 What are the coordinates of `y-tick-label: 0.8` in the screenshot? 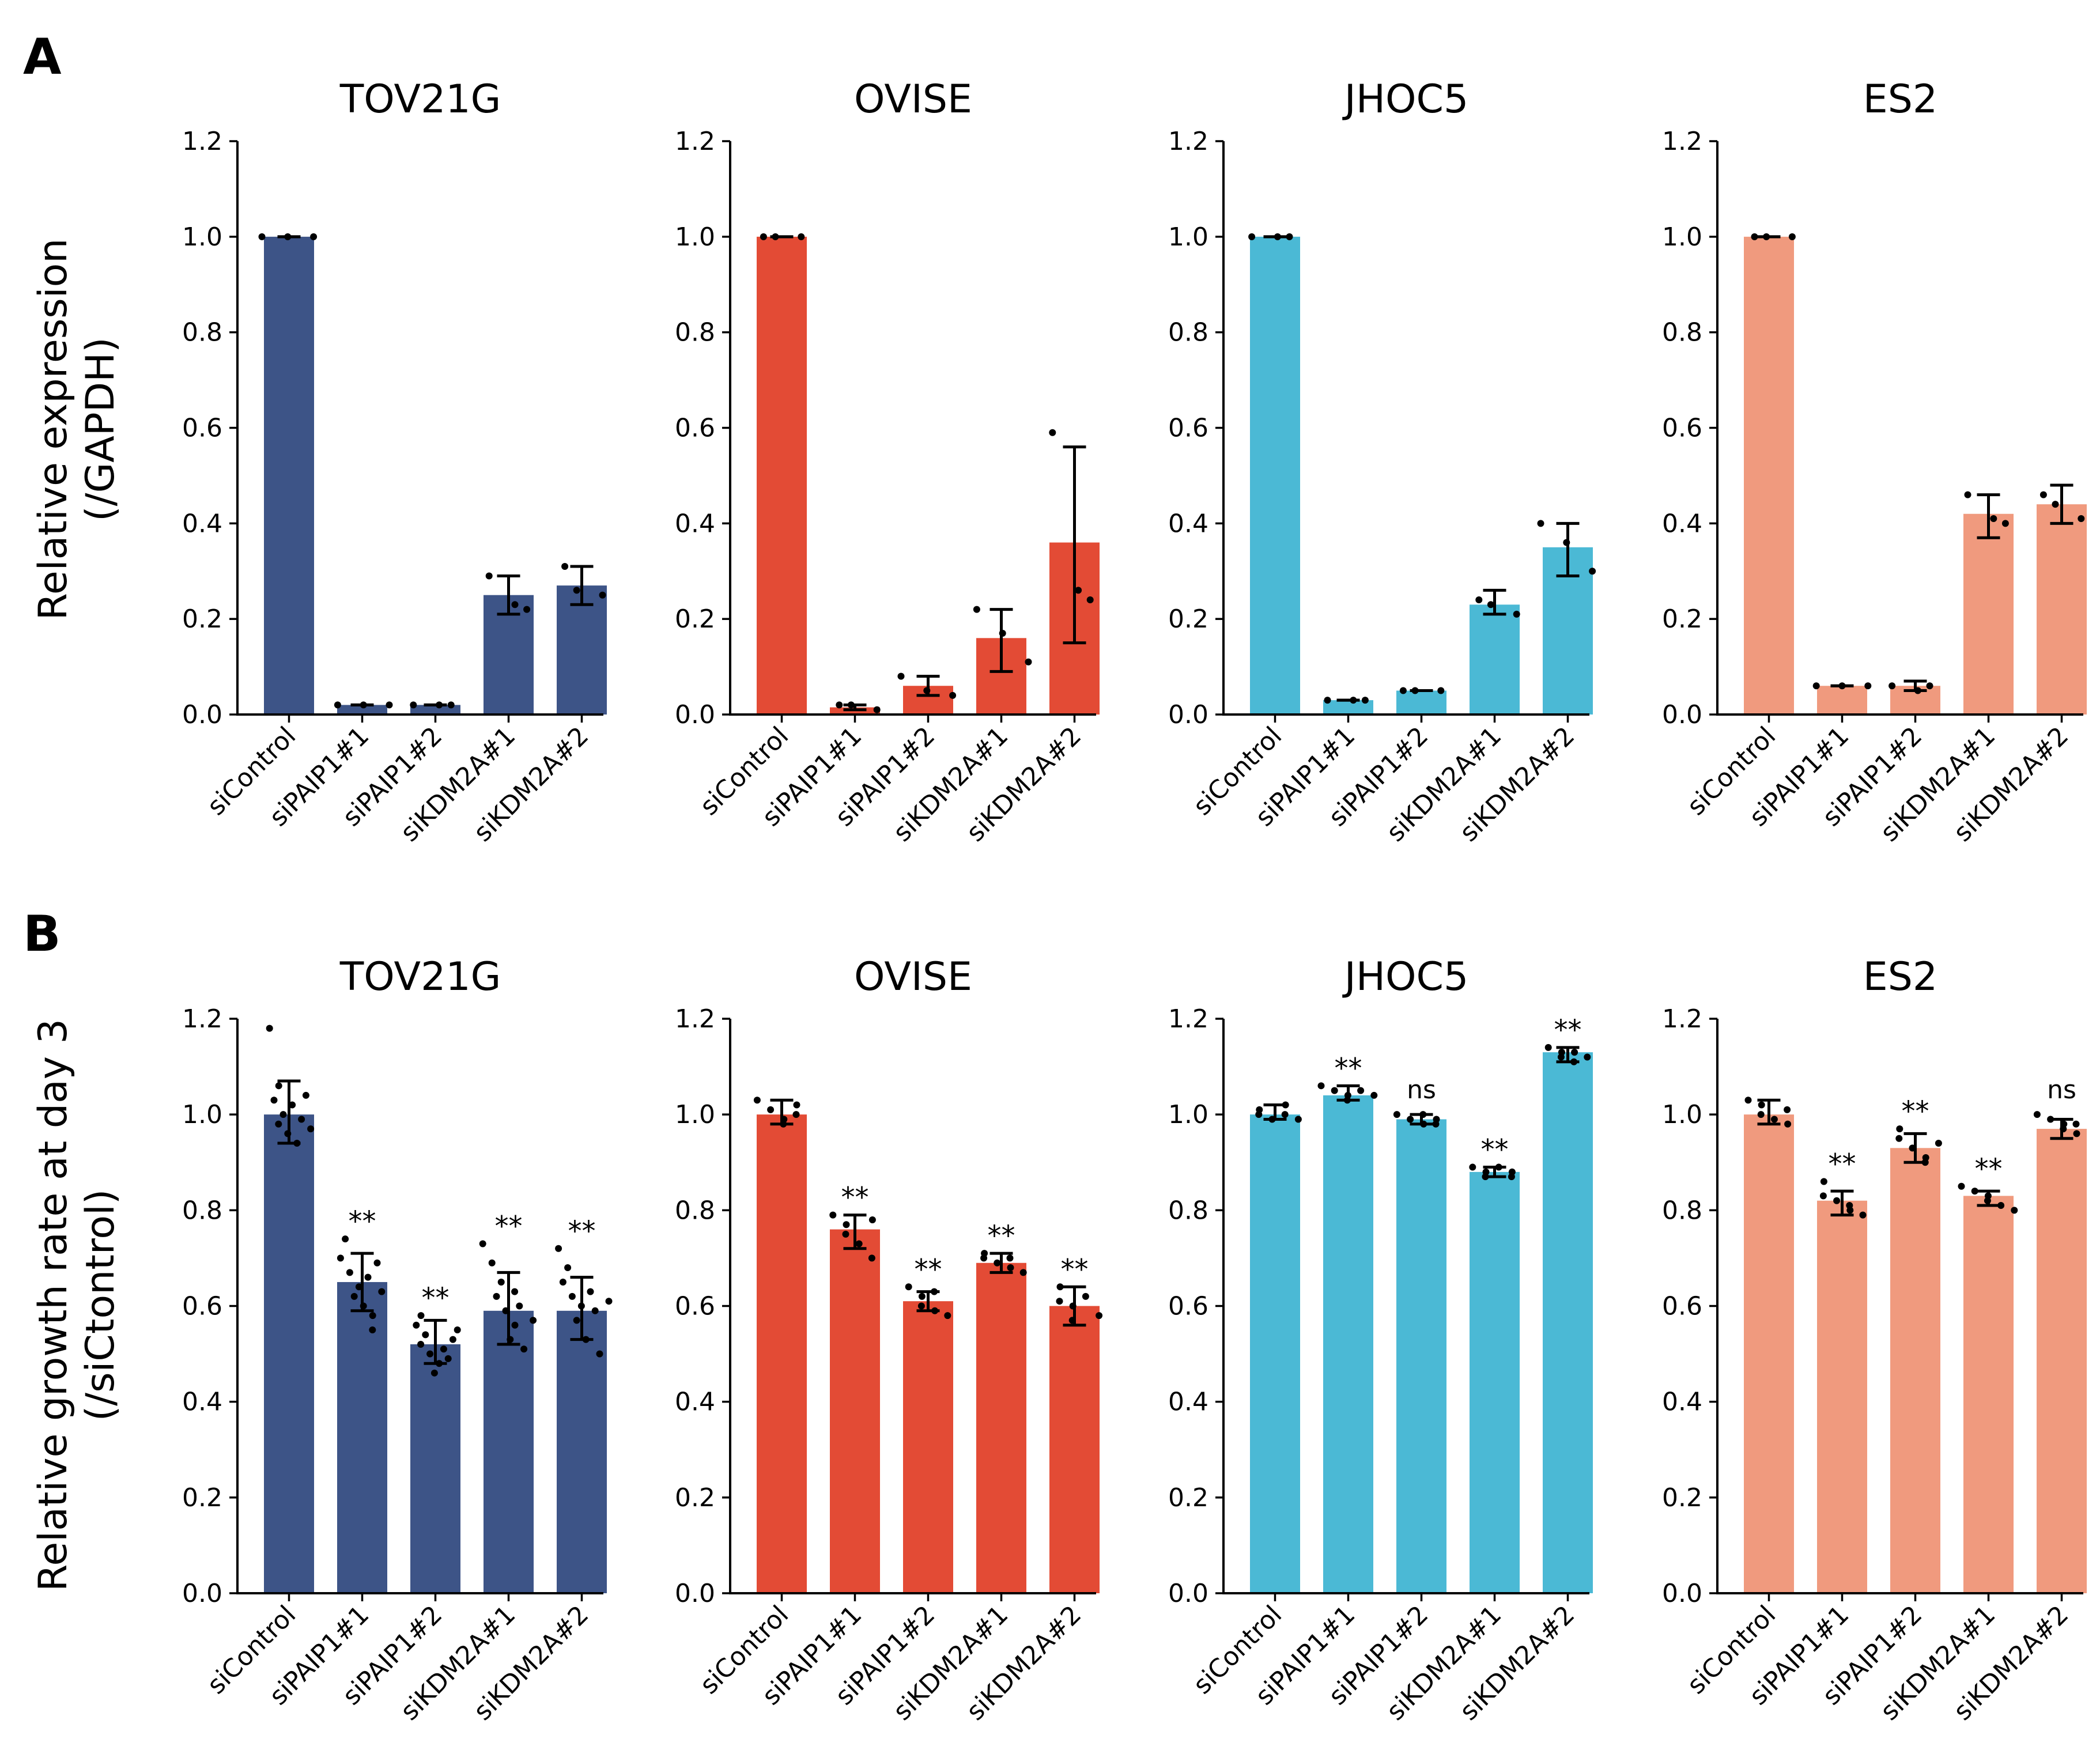 It's located at (695, 1210).